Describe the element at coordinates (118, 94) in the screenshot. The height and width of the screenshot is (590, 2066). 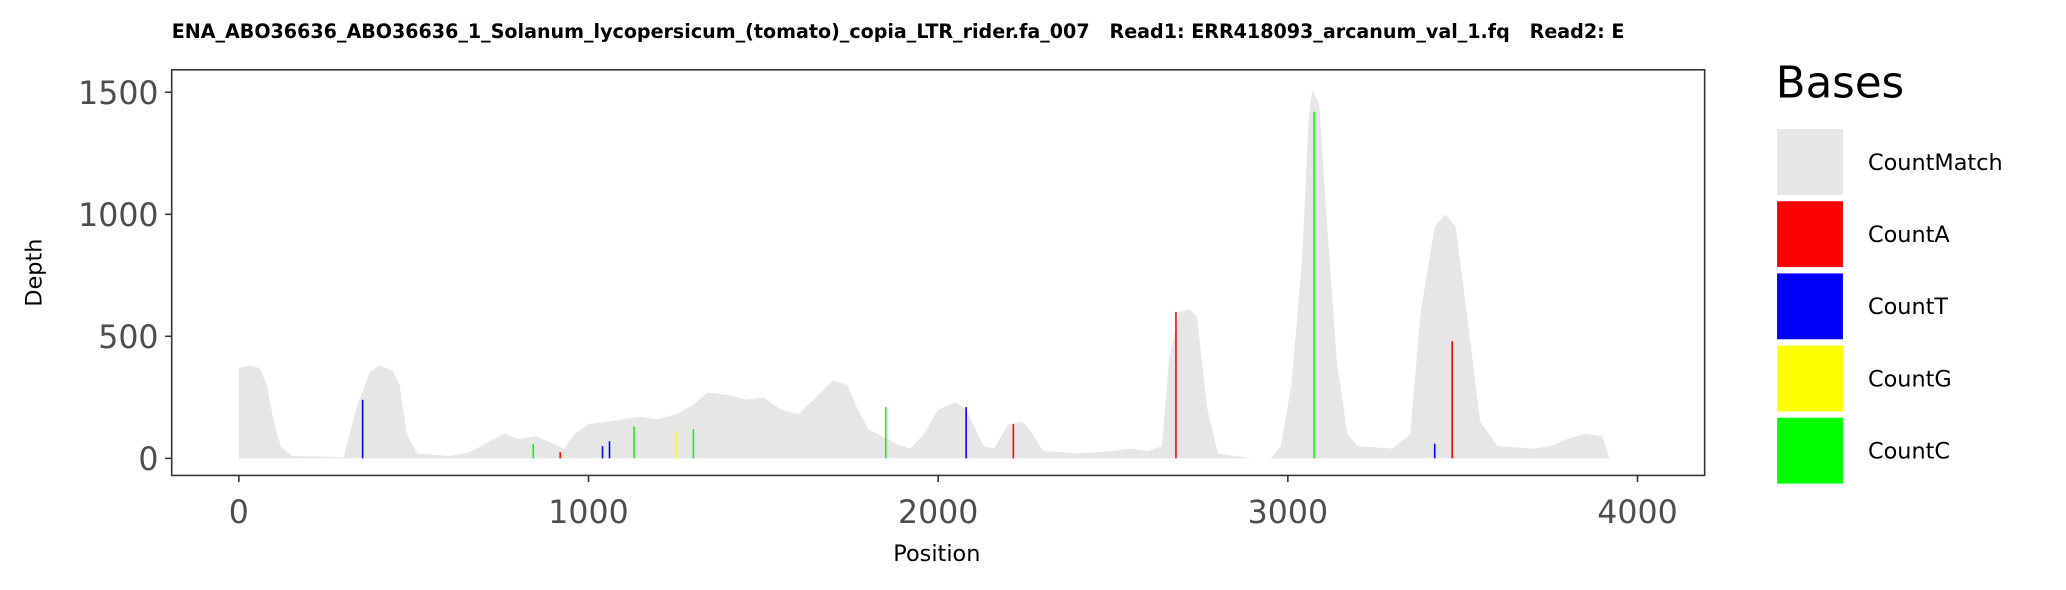
I see `y-tick-label: 1500` at that location.